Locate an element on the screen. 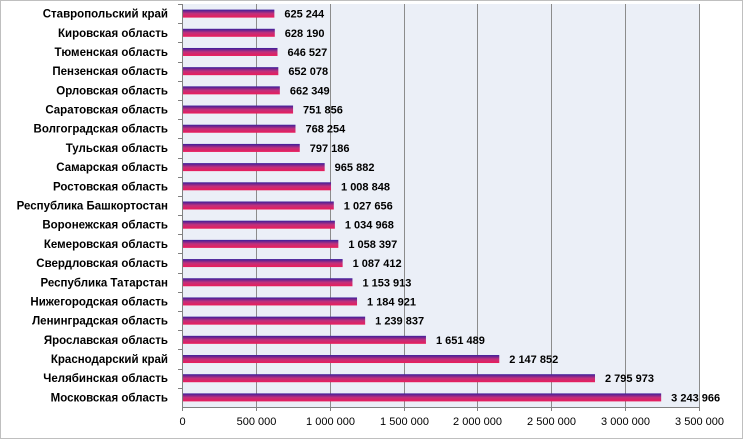 This screenshot has width=743, height=439. data-label: 1 008 848 is located at coordinates (365, 187).